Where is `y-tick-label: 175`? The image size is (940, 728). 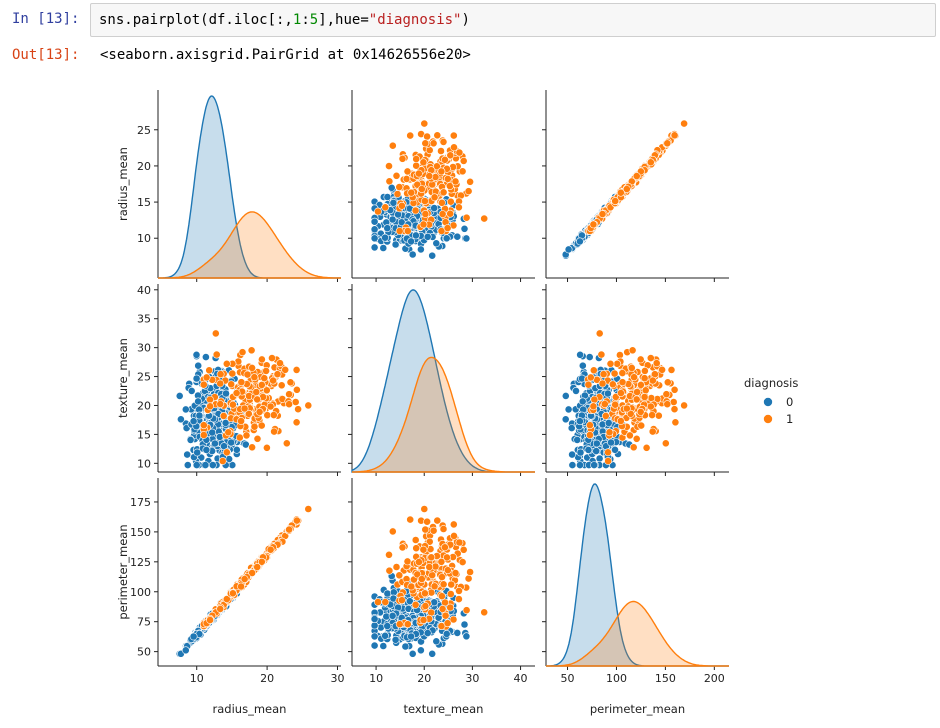
y-tick-label: 175 is located at coordinates (140, 502).